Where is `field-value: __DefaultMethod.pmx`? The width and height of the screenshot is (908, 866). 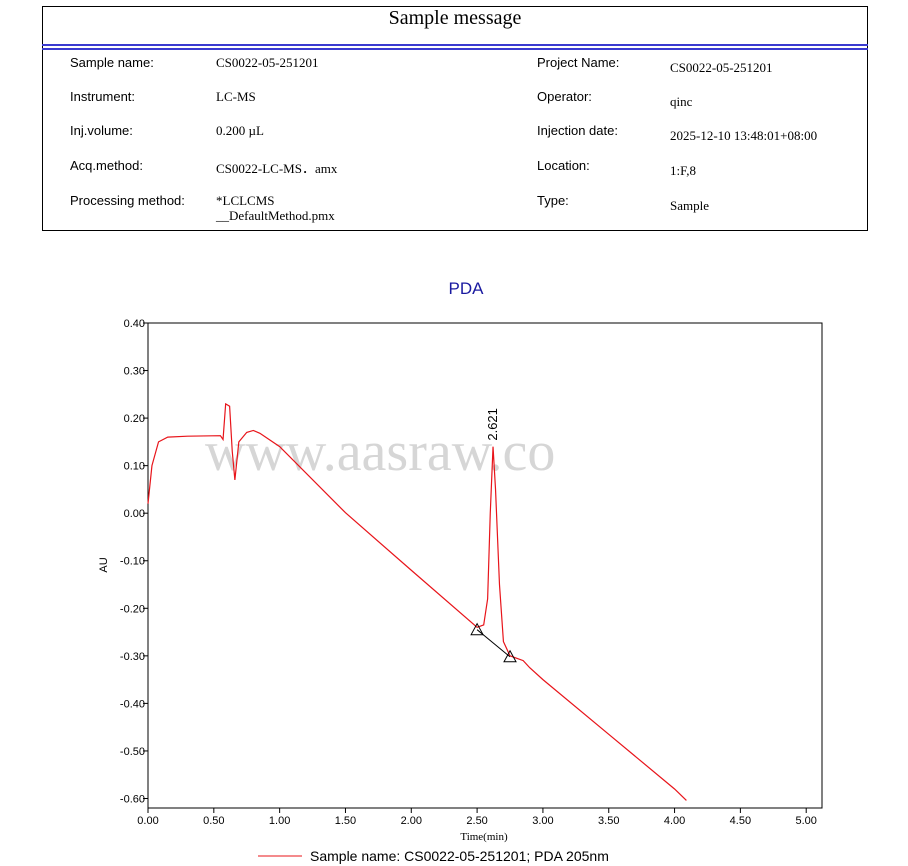
field-value: __DefaultMethod.pmx is located at coordinates (275, 215).